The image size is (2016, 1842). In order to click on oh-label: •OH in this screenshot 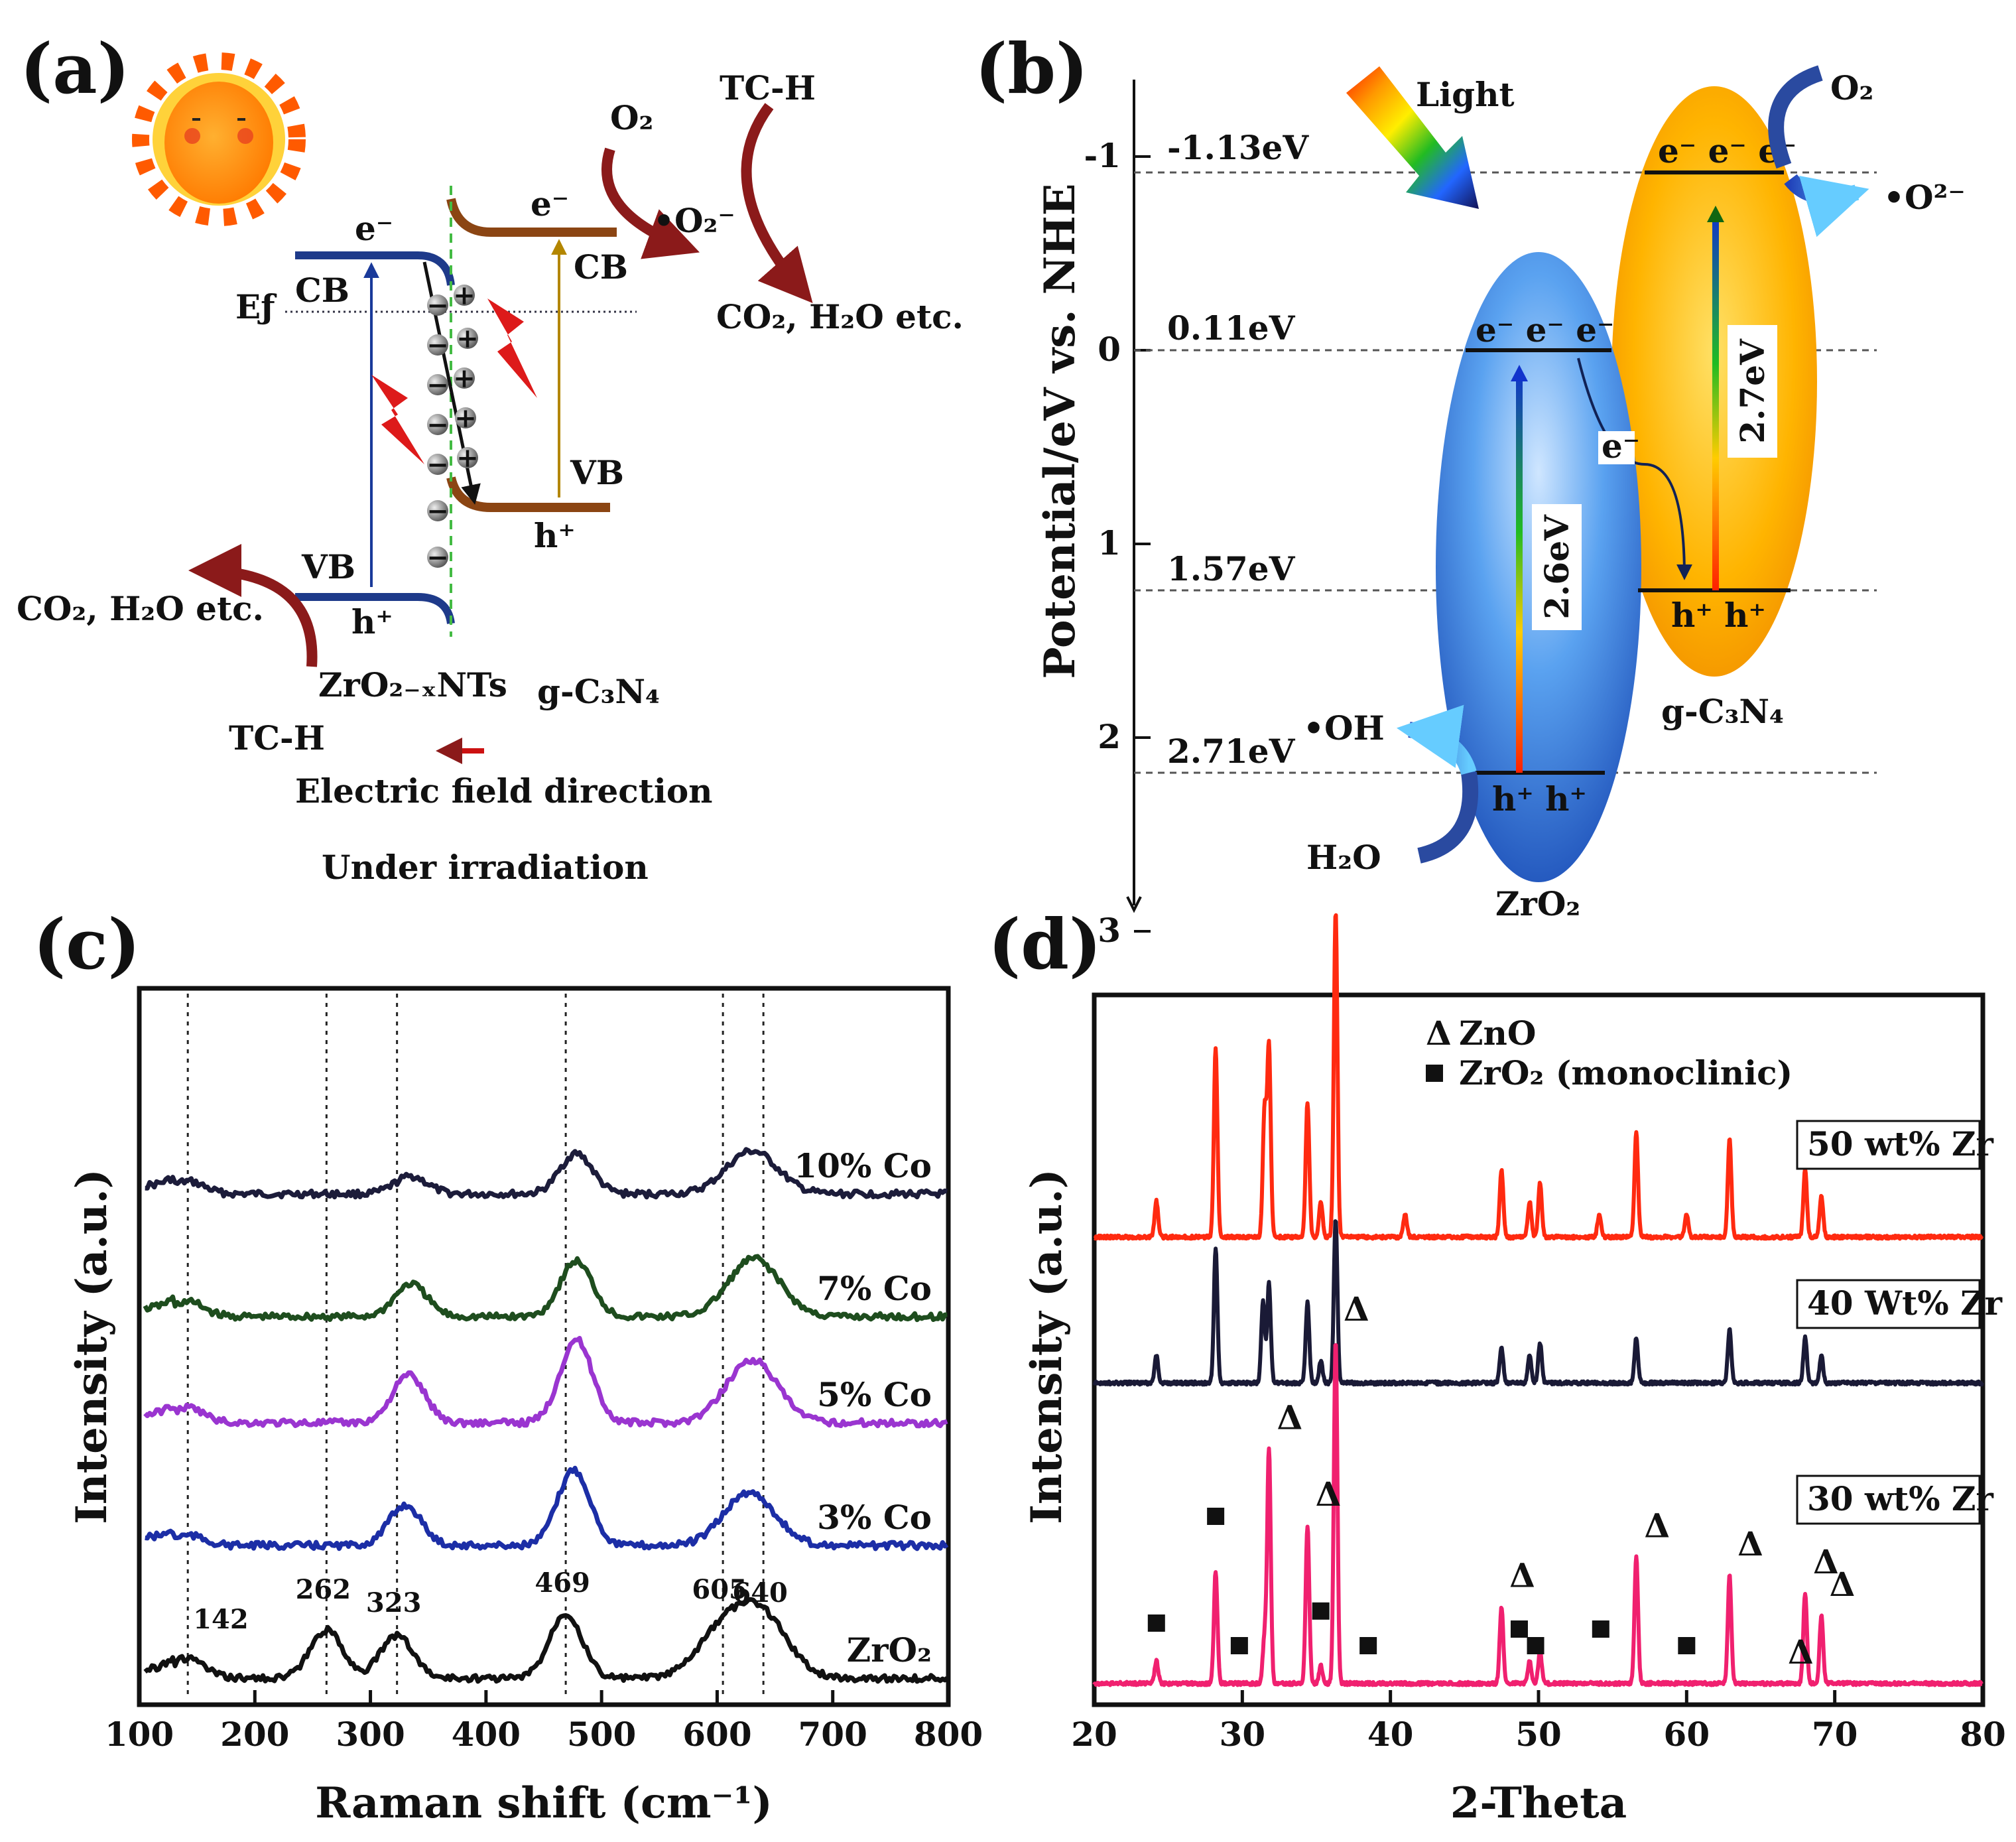, I will do `click(1344, 728)`.